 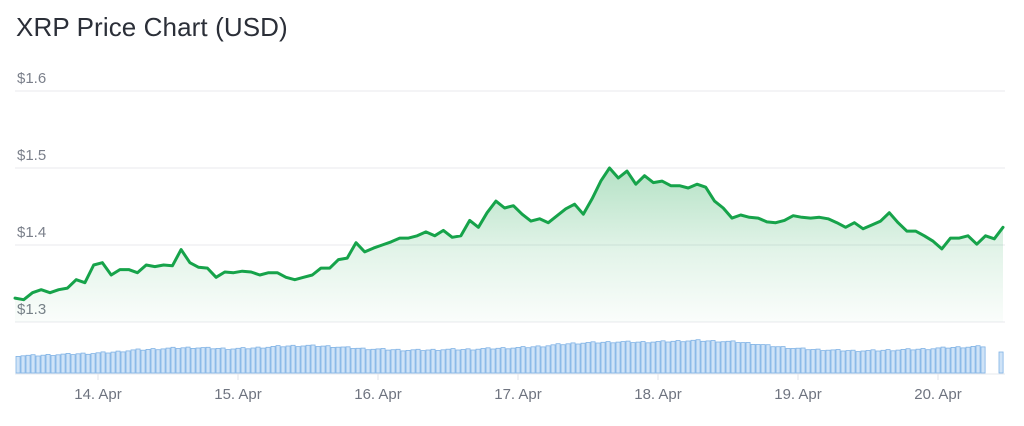 I want to click on x-axis-label: 17. Apr, so click(x=518, y=394).